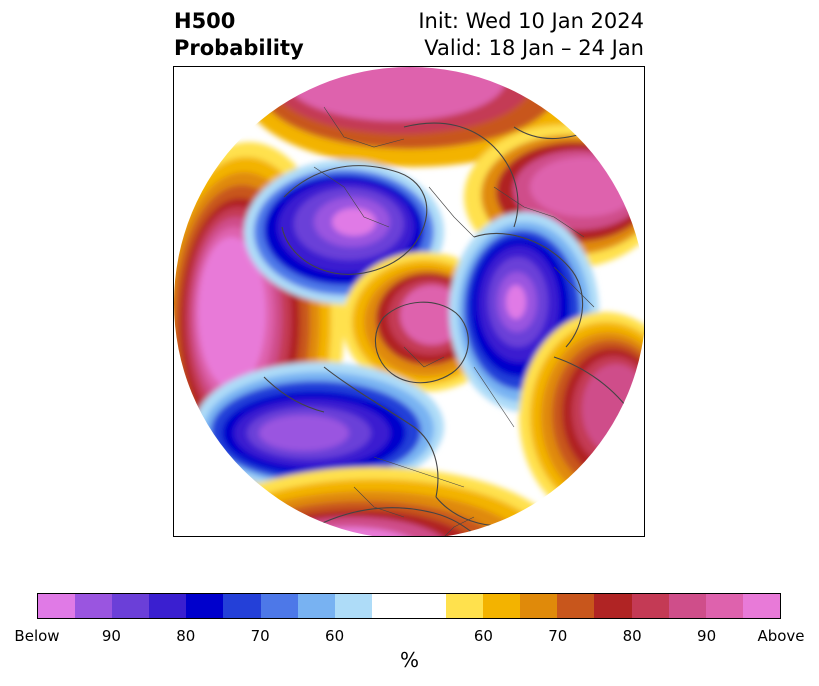 This screenshot has height=686, width=819. I want to click on colorbar, so click(409, 606).